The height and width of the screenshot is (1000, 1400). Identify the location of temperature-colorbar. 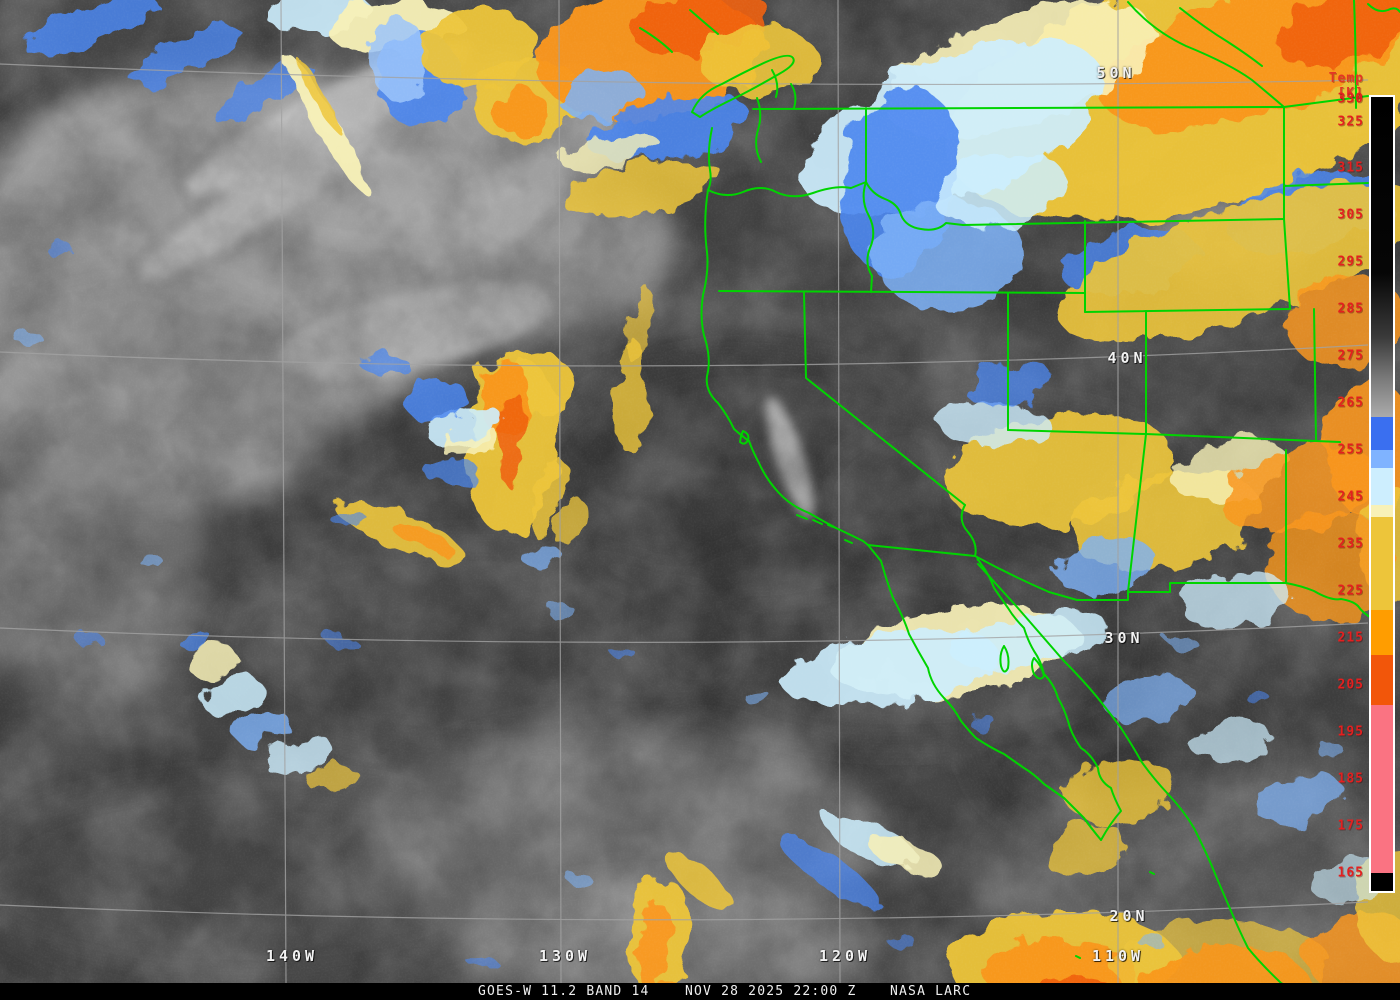
(1382, 494).